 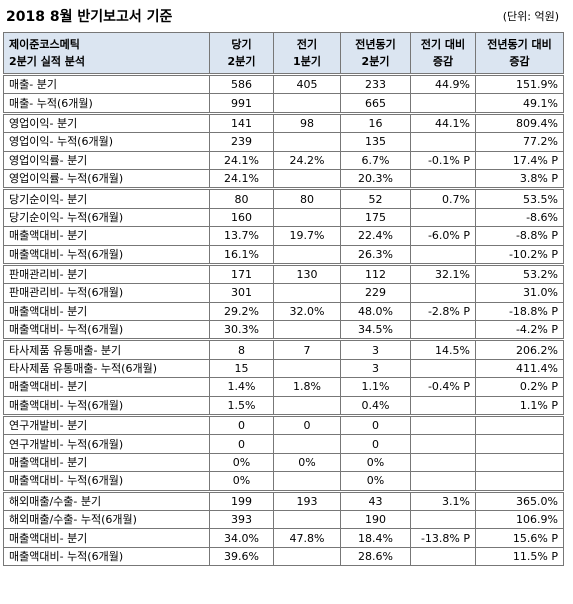 I want to click on row: 영업이익률- 분기 24.1% 24.2% 6.7% -0.1% P 17.4% P, so click(x=283, y=160).